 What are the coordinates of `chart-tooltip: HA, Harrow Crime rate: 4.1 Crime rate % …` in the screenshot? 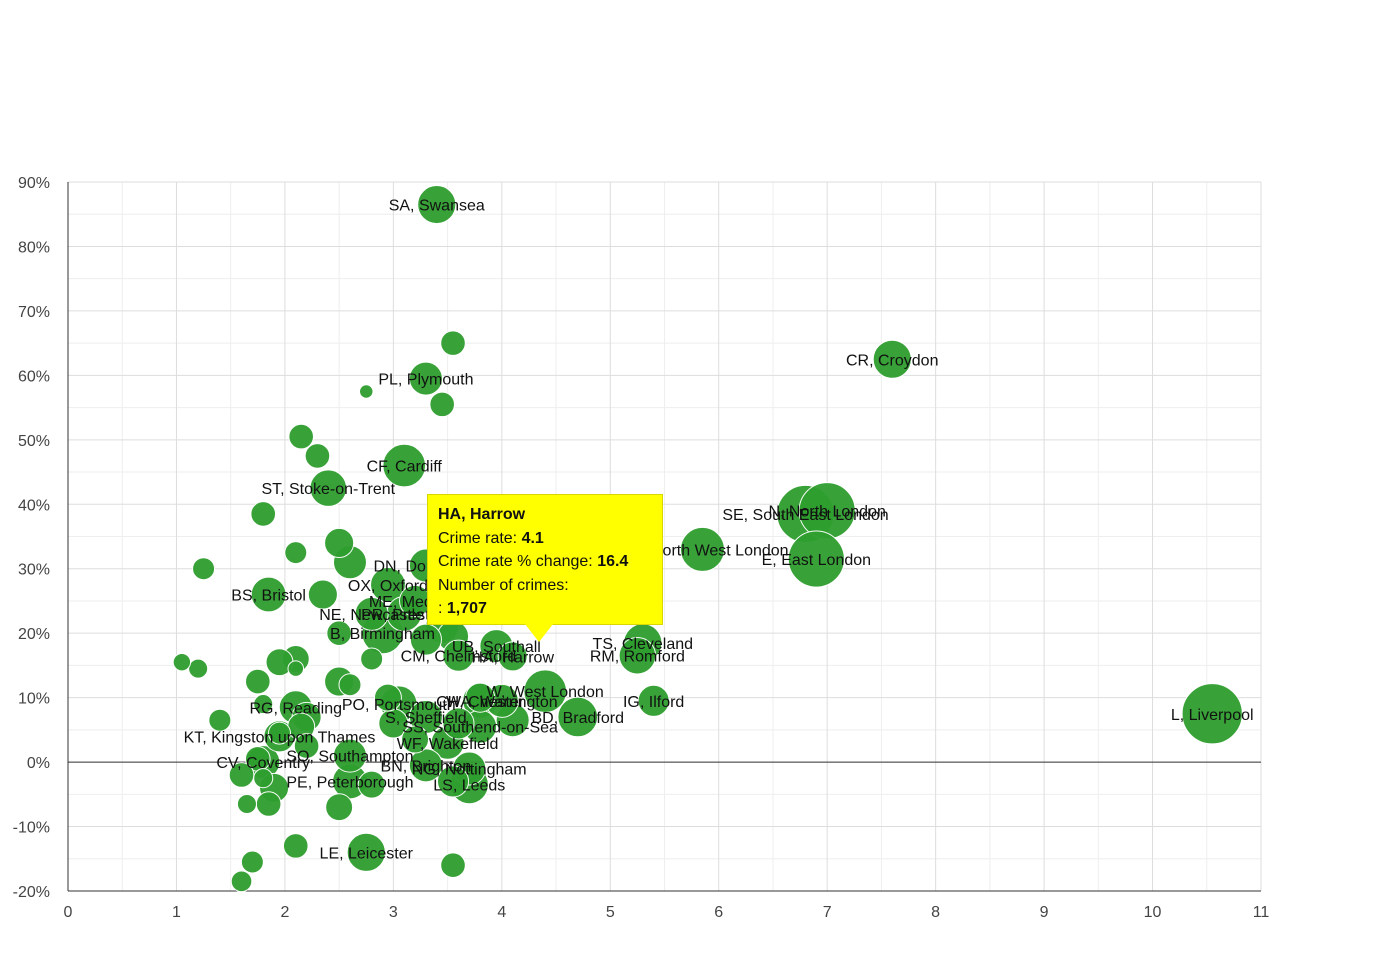 It's located at (545, 559).